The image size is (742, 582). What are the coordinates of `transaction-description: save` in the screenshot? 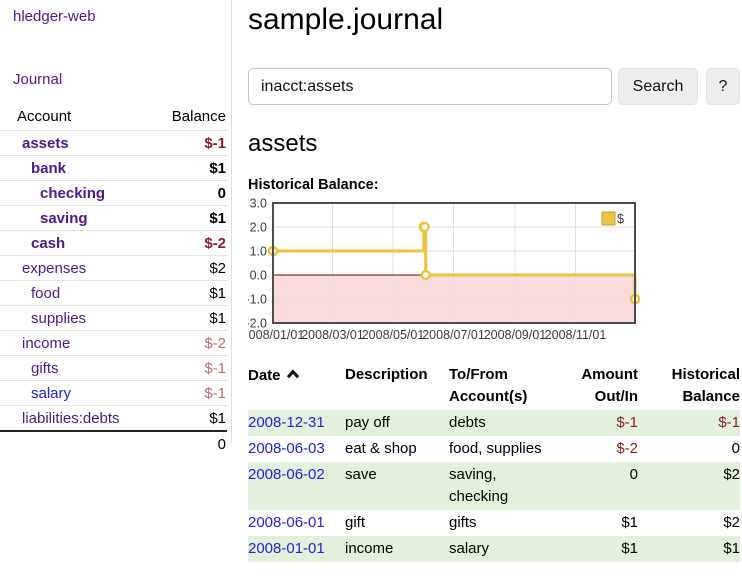 It's located at (361, 474).